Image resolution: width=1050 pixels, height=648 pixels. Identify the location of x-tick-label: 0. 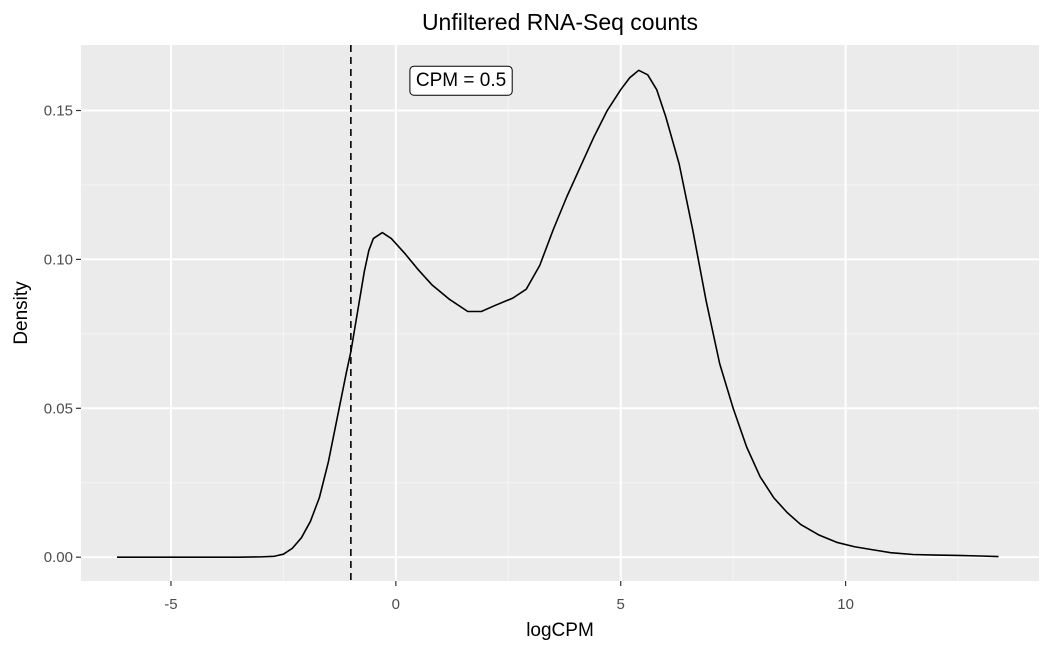
(396, 604).